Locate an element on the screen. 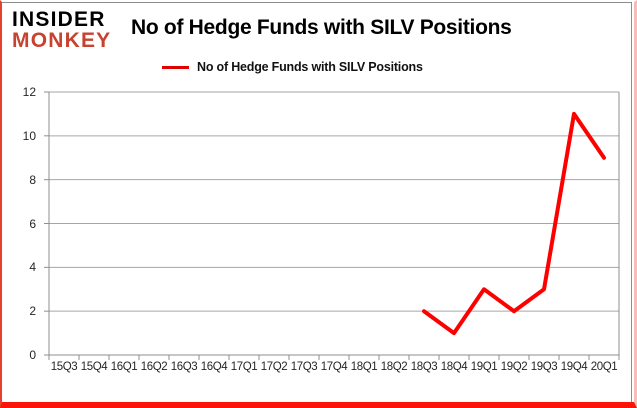  y-tick-label: 12 is located at coordinates (29, 92).